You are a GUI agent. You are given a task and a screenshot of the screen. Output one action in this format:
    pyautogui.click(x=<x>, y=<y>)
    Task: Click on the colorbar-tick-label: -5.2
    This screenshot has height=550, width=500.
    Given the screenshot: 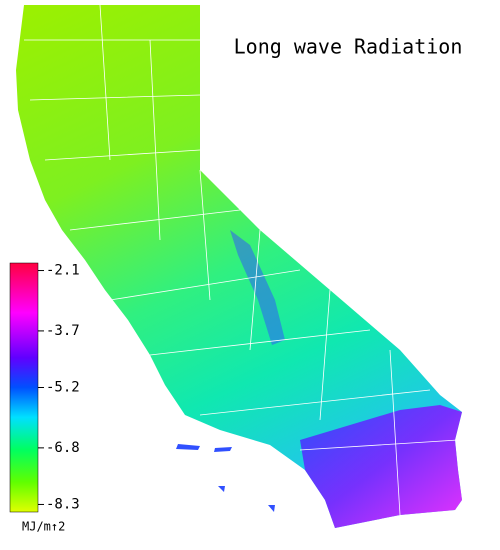 What is the action you would take?
    pyautogui.click(x=63, y=388)
    